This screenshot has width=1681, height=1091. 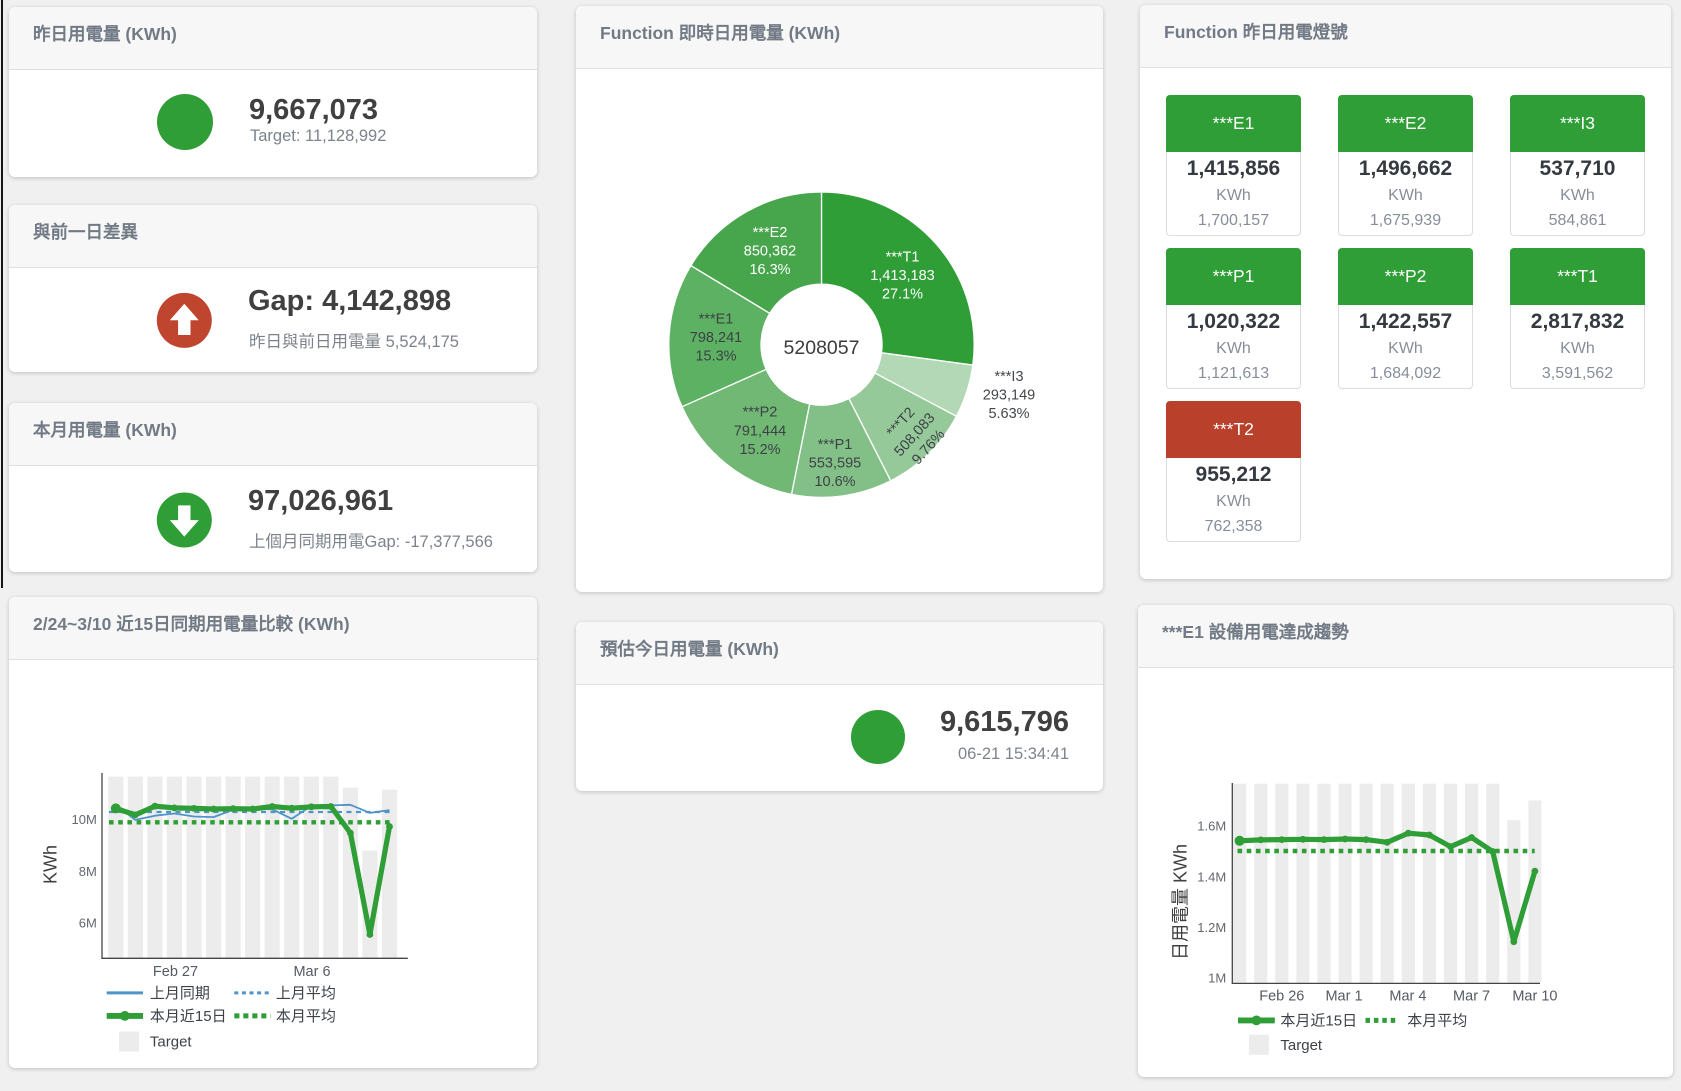 What do you see at coordinates (50, 864) in the screenshot?
I see `svg-text: KWh` at bounding box center [50, 864].